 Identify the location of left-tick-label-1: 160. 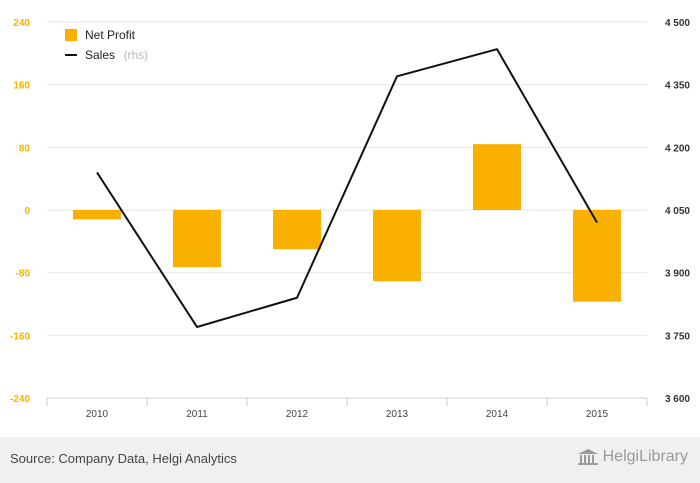
(21, 86).